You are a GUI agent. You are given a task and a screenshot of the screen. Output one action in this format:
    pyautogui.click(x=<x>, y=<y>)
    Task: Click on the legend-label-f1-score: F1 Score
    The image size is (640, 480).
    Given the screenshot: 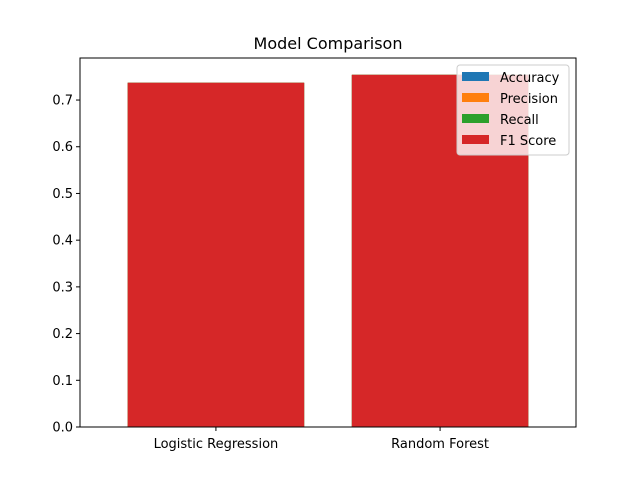 What is the action you would take?
    pyautogui.click(x=528, y=141)
    